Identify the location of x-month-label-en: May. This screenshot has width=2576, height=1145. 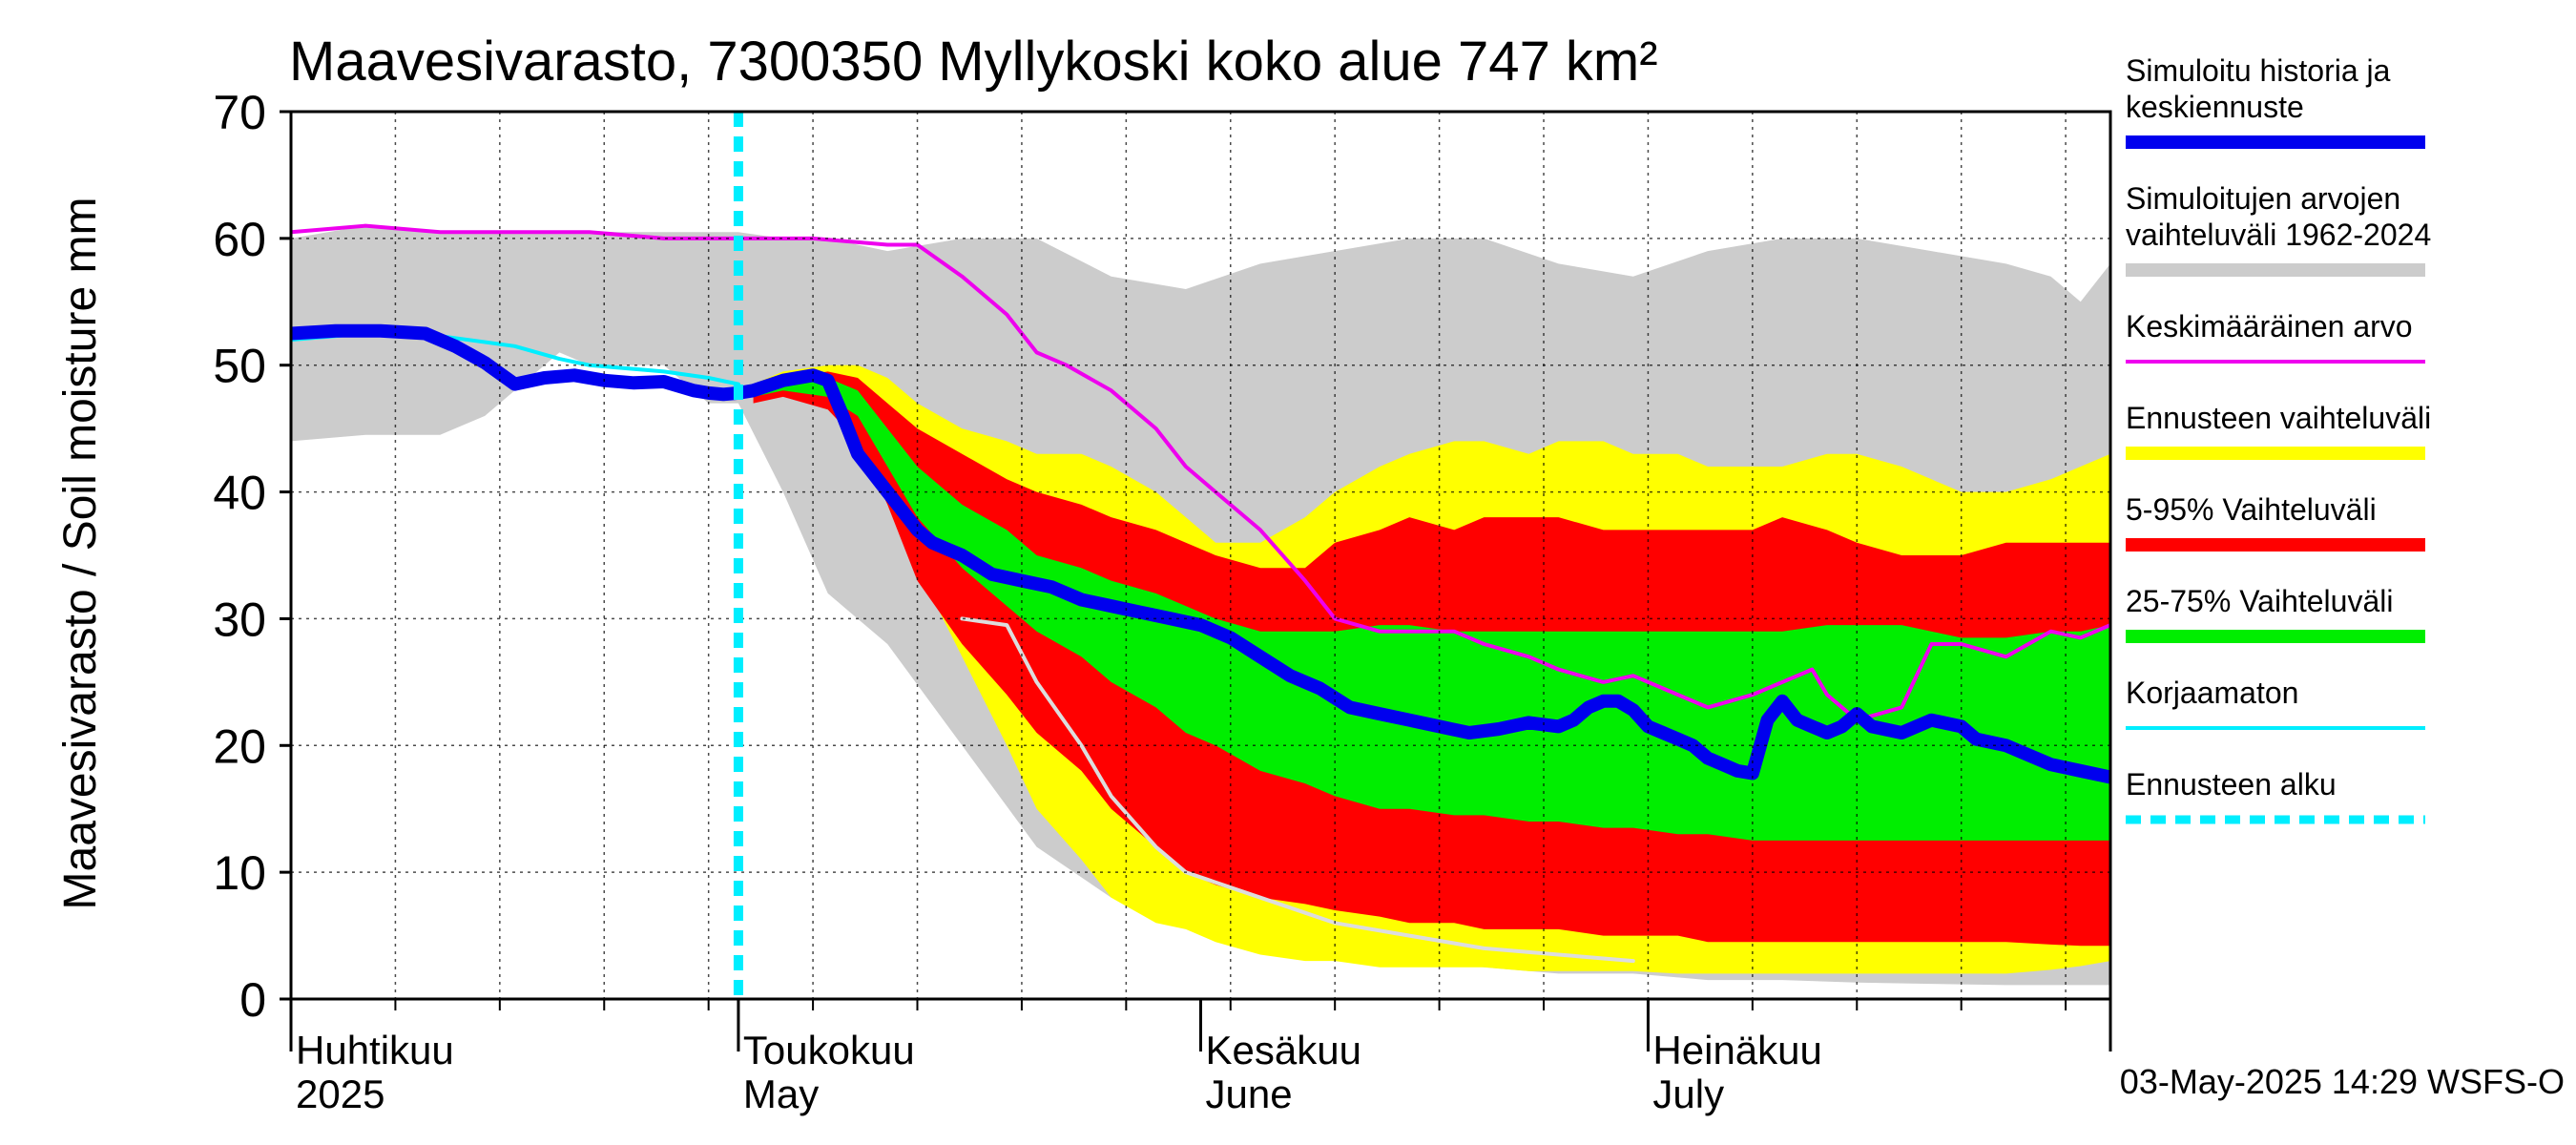
(781, 1094).